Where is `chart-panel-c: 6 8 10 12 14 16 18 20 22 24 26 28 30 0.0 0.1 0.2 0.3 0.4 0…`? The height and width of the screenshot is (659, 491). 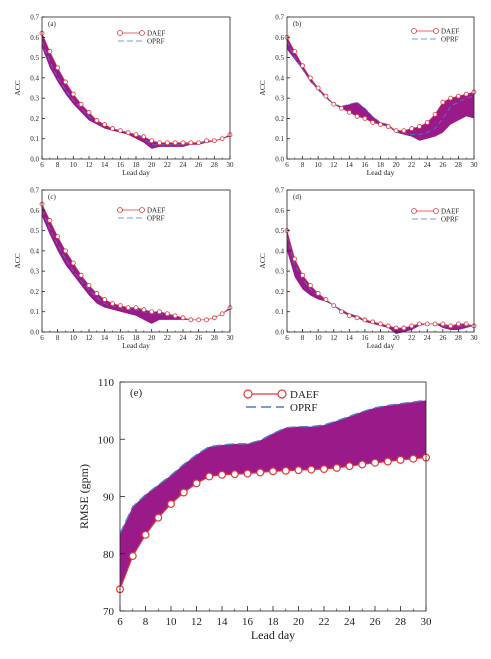
chart-panel-c: 6 8 10 12 14 16 18 20 22 24 26 28 30 0.0 0.1 0.2 0.3 0.4 0… is located at coordinates (123, 269).